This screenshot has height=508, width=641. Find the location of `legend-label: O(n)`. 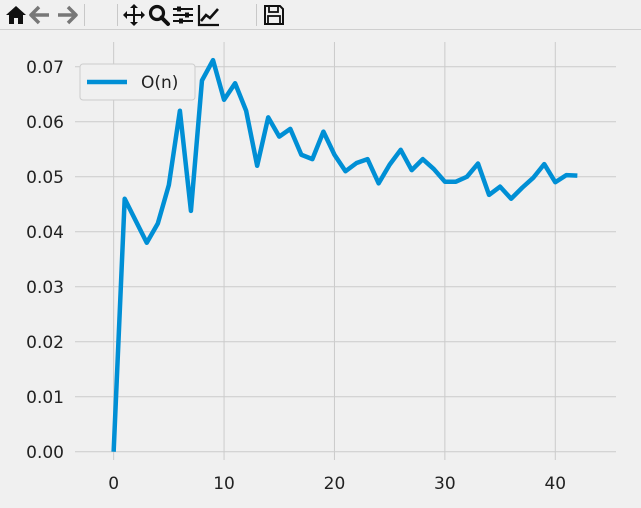

legend-label: O(n) is located at coordinates (159, 83).